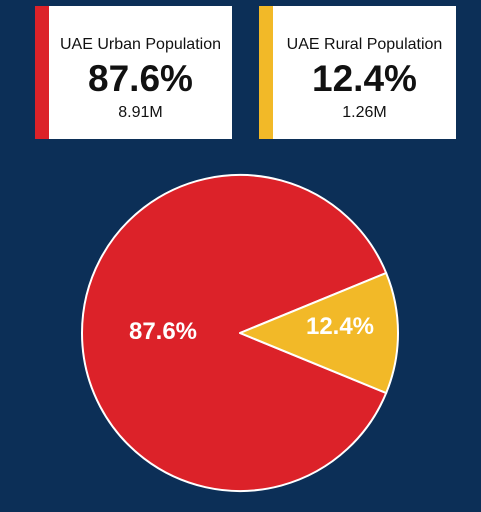 The height and width of the screenshot is (512, 481). What do you see at coordinates (364, 112) in the screenshot?
I see `rural-card-count: 1.26M` at bounding box center [364, 112].